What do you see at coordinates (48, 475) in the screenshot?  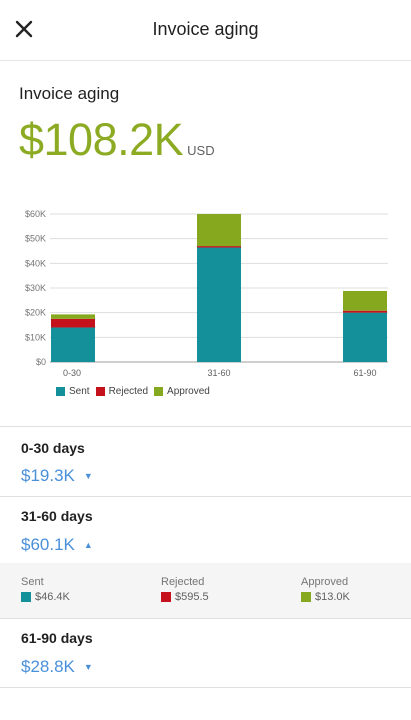 I see `bucket-amount-value: $19.3K` at bounding box center [48, 475].